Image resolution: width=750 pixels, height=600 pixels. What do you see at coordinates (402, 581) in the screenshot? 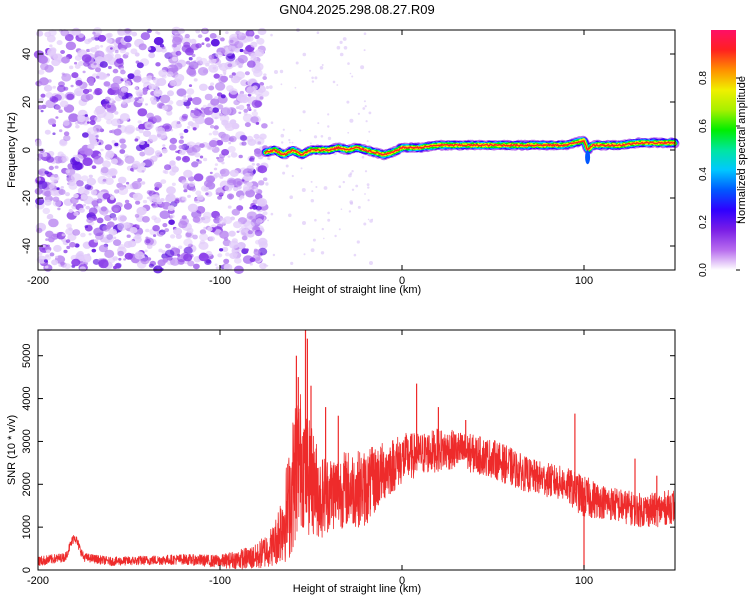
I see `x-tick-label: 0` at bounding box center [402, 581].